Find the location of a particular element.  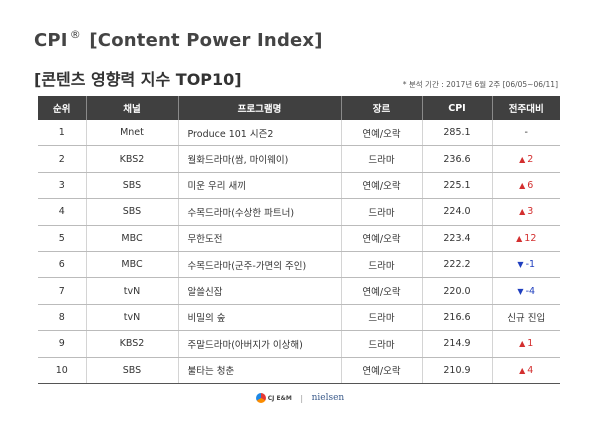

change-cell: ▲ 3 is located at coordinates (525, 212).